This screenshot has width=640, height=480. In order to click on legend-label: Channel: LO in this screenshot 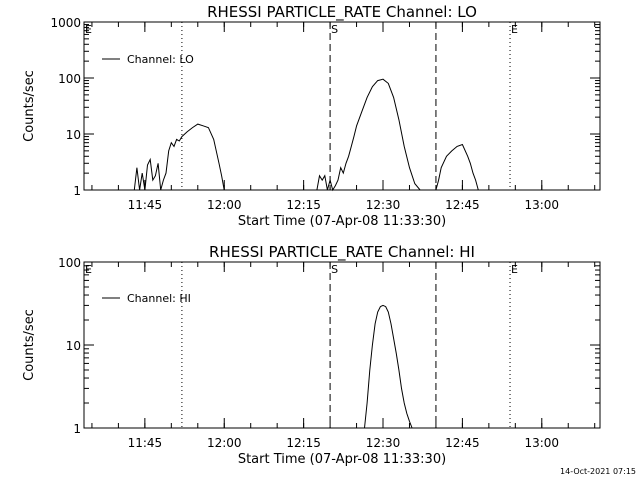, I will do `click(160, 59)`.